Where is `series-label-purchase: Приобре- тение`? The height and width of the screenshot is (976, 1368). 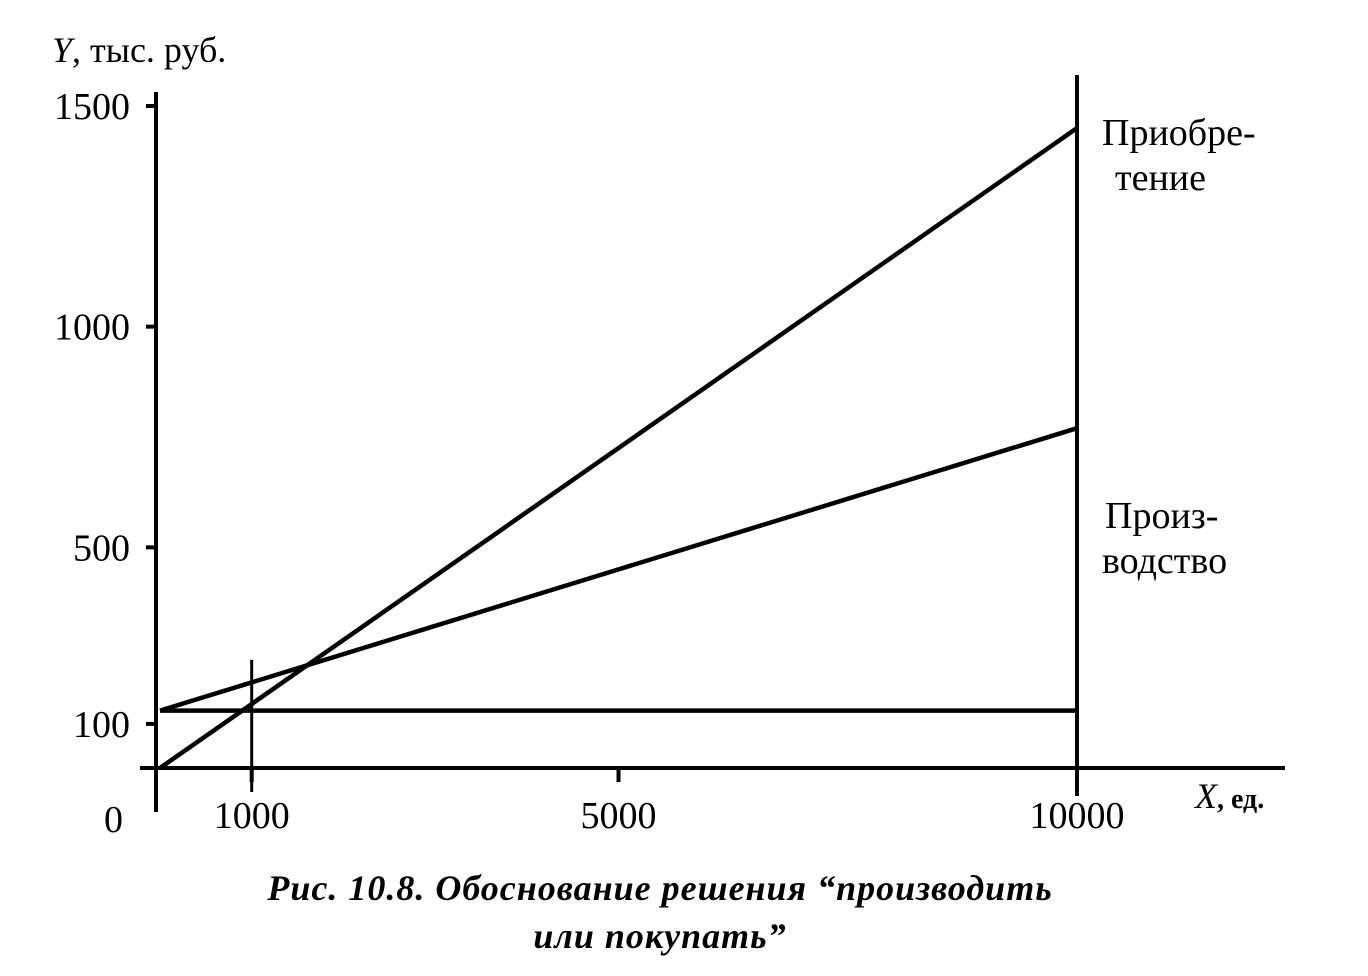 series-label-purchase: Приобре- тение is located at coordinates (1183, 155).